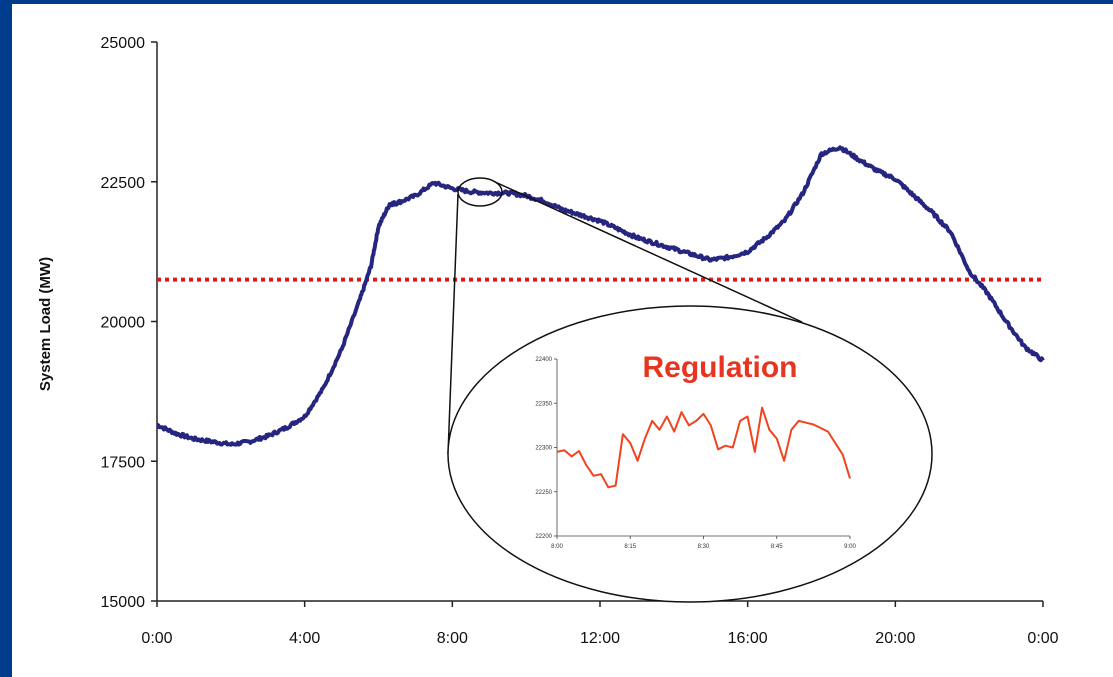  What do you see at coordinates (123, 183) in the screenshot?
I see `y-tick-label: 22500` at bounding box center [123, 183].